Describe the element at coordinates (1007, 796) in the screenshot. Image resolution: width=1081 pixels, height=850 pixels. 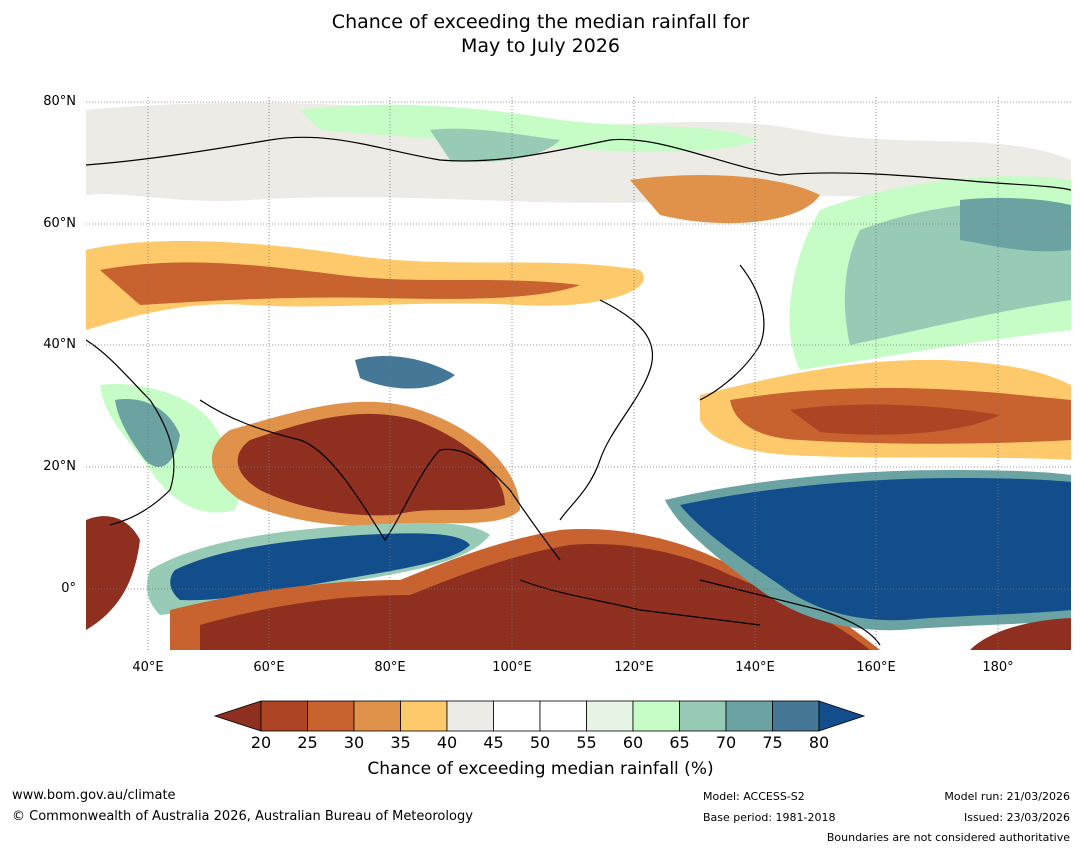
I see `footer-model-run: Model run: 21/03/2026` at that location.